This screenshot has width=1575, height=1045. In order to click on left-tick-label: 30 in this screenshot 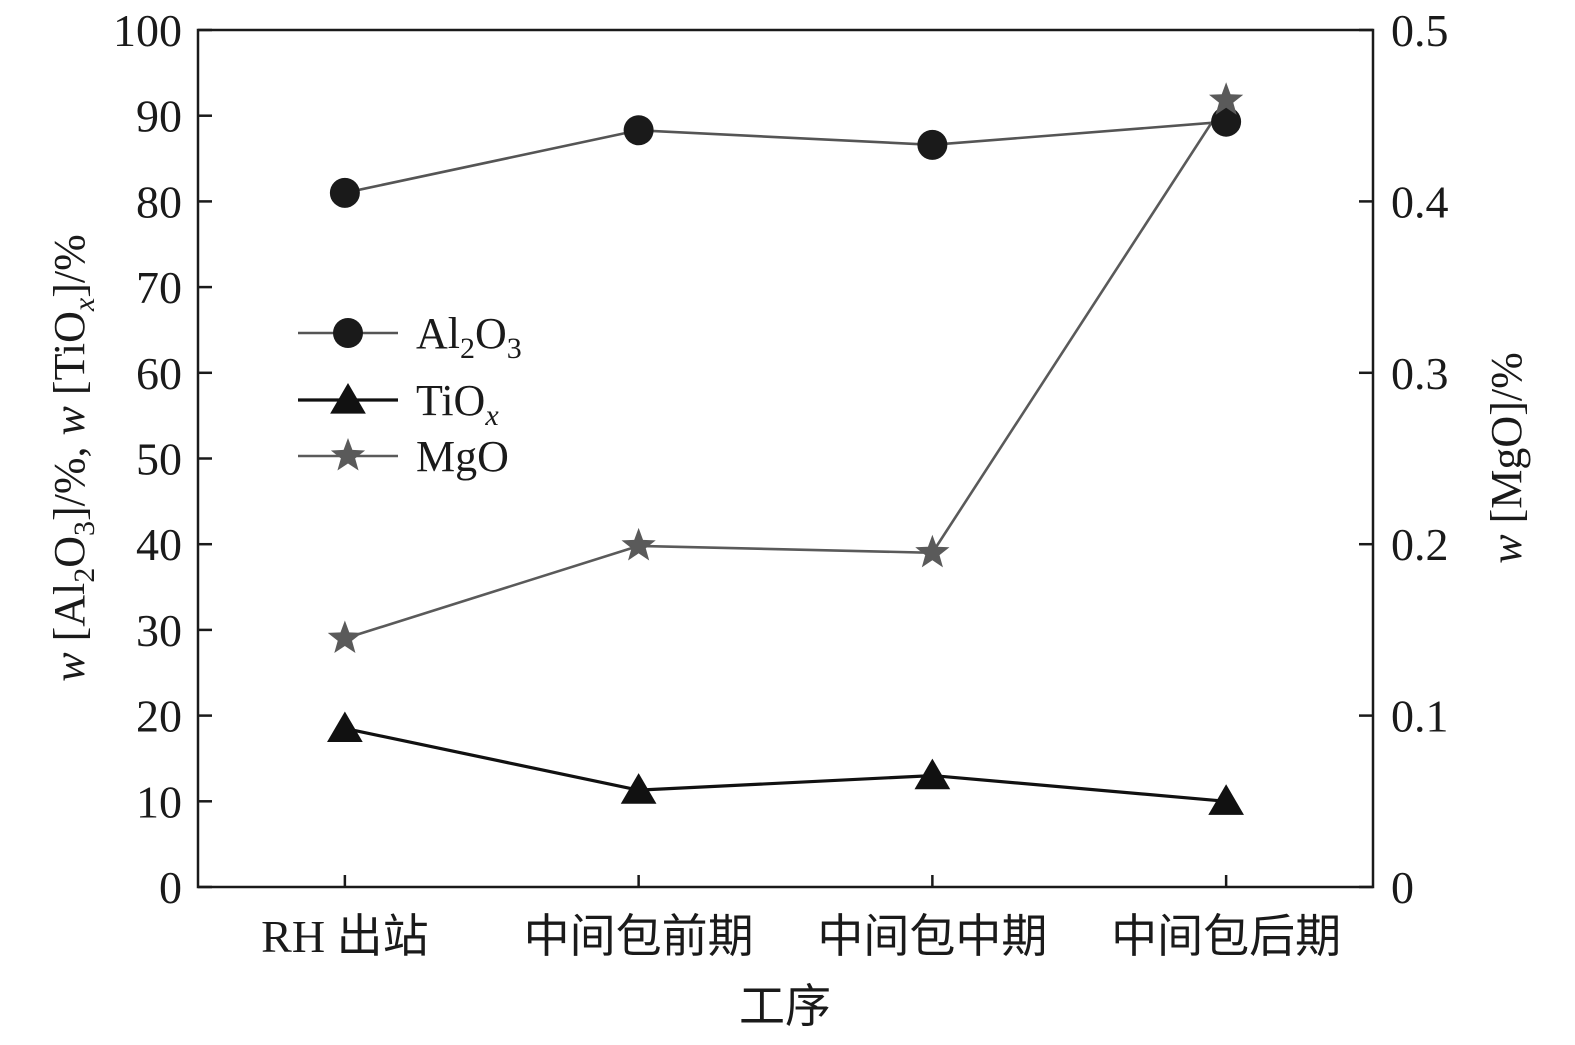, I will do `click(159, 630)`.